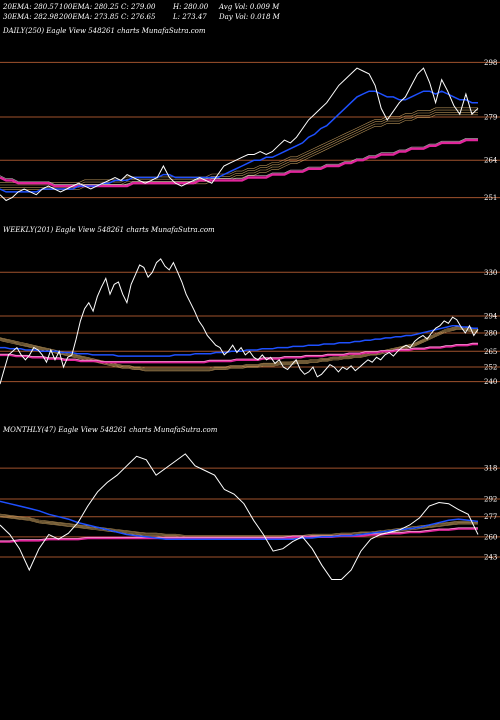  Describe the element at coordinates (491, 317) in the screenshot. I see `weekly-level-label-294: 294` at that location.